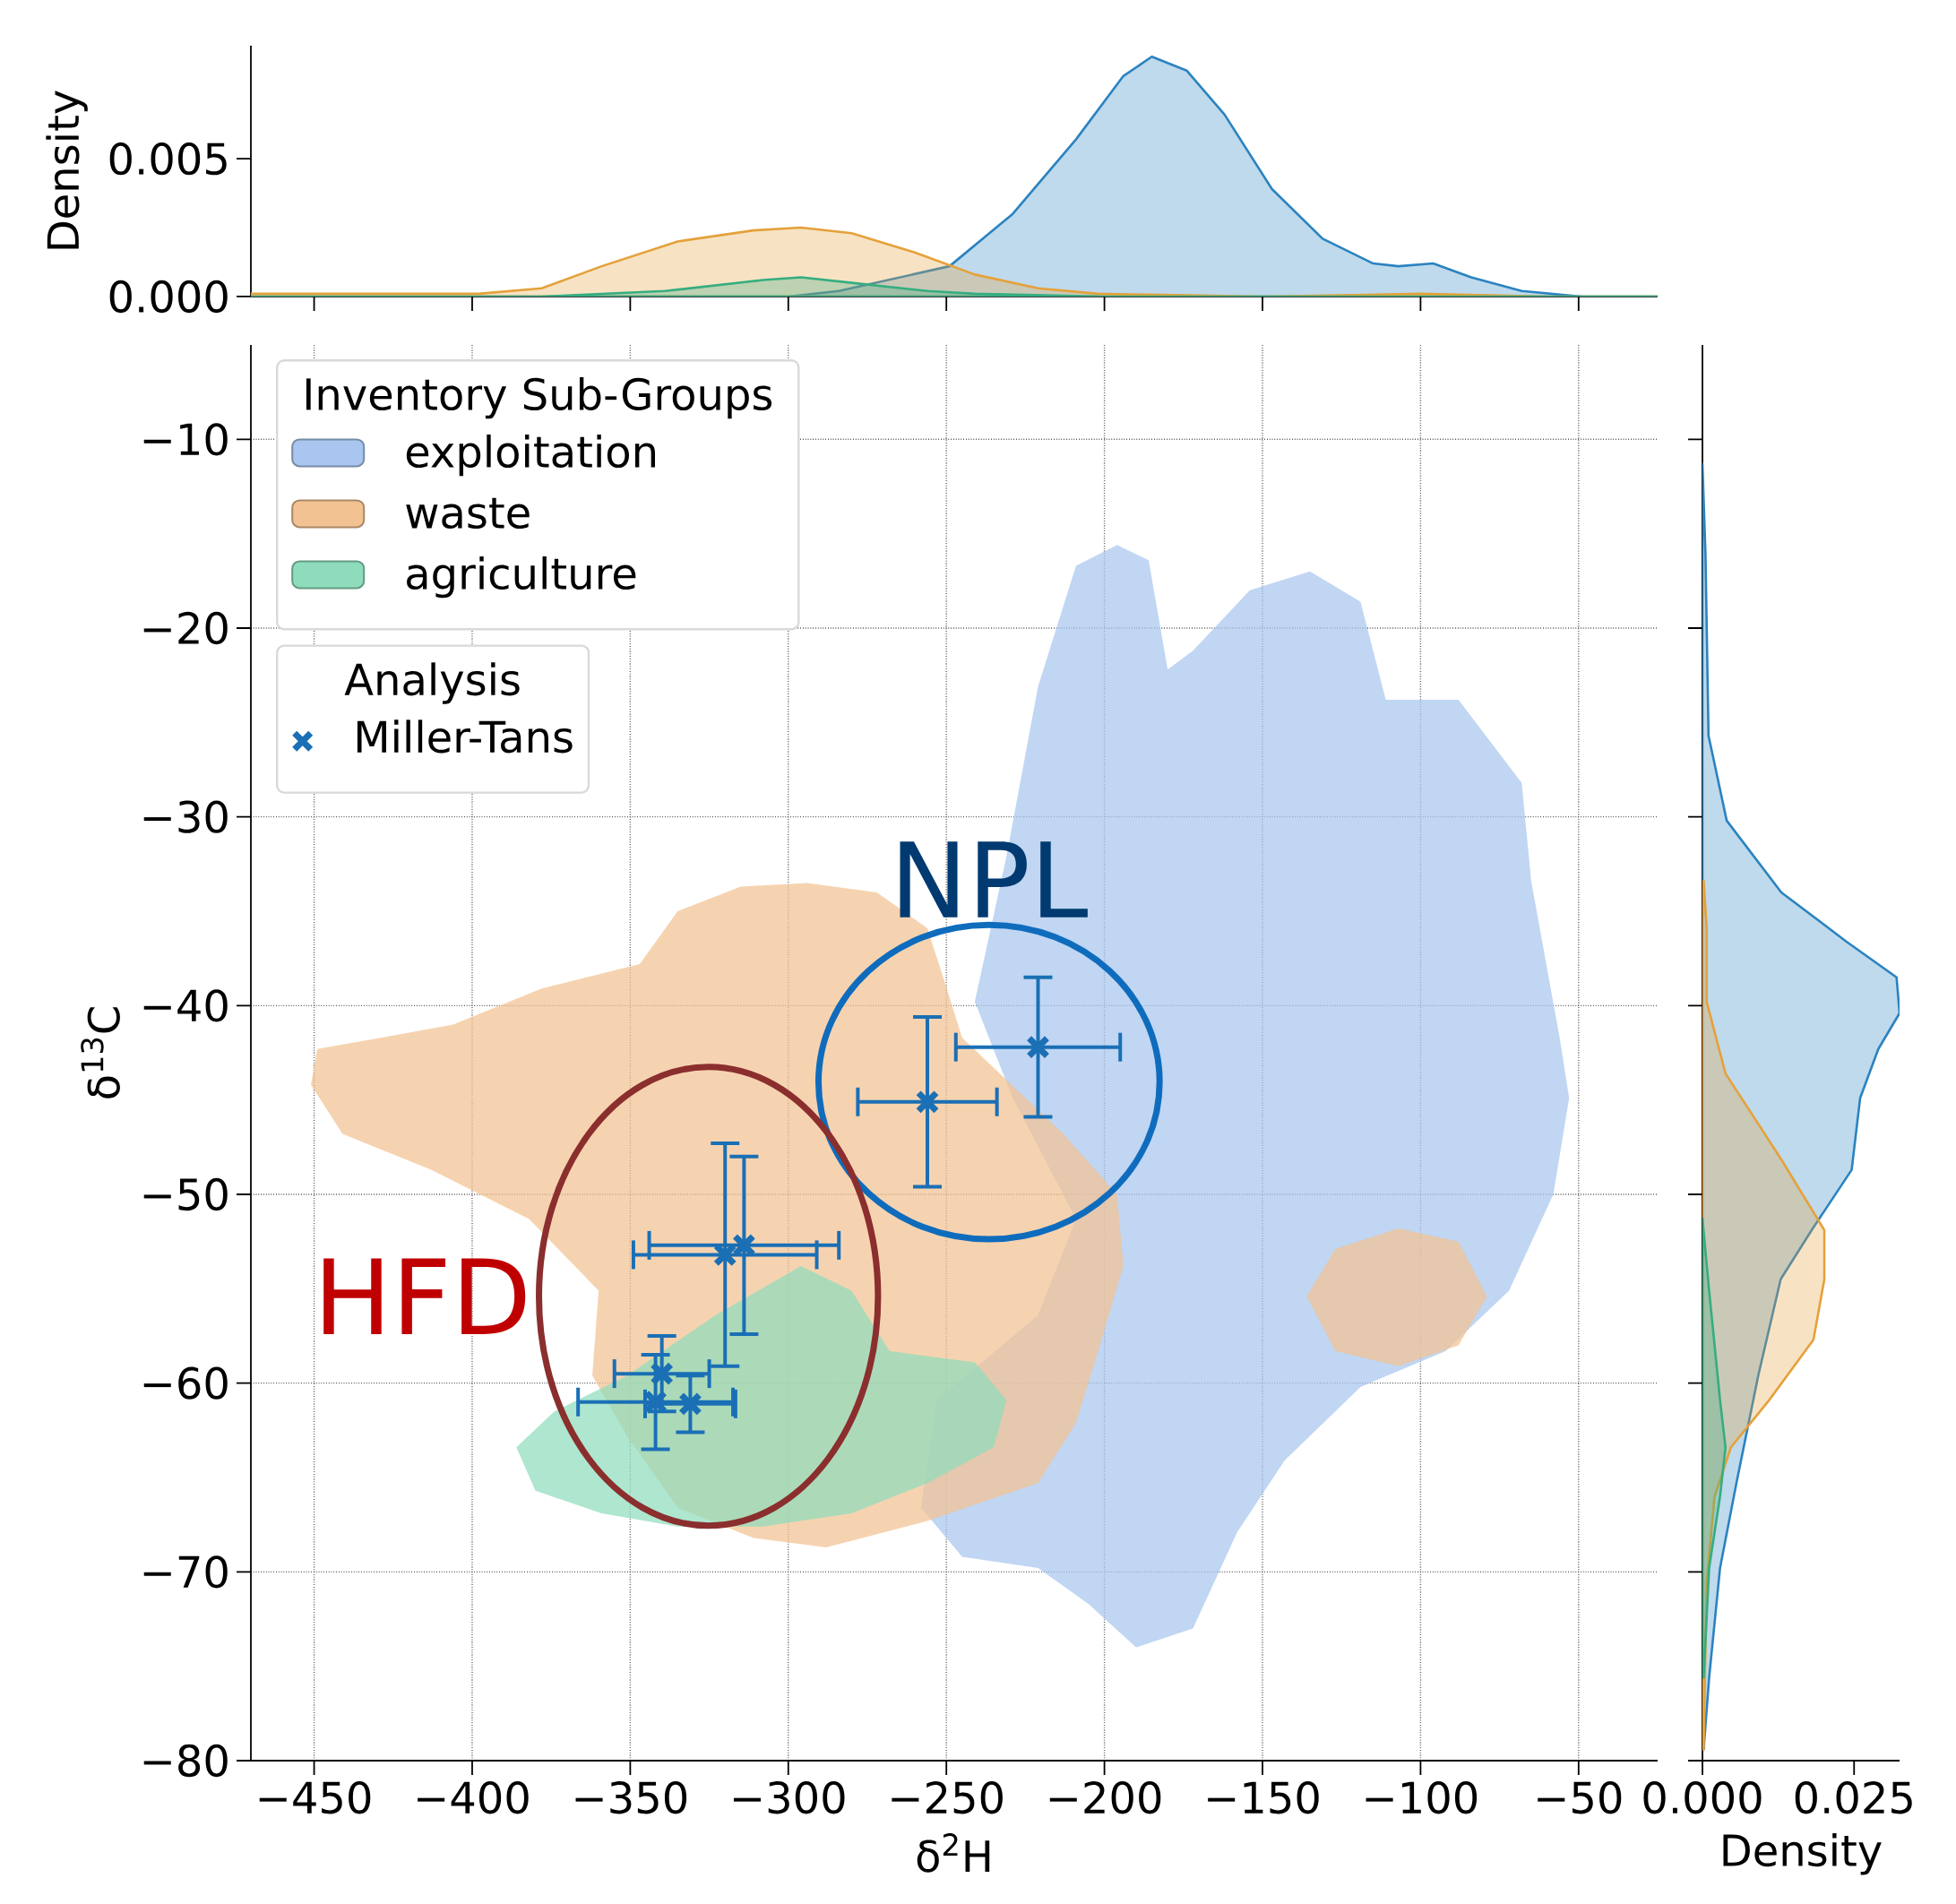 The width and height of the screenshot is (1956, 1904). I want to click on y-tick-label: −70, so click(185, 1572).